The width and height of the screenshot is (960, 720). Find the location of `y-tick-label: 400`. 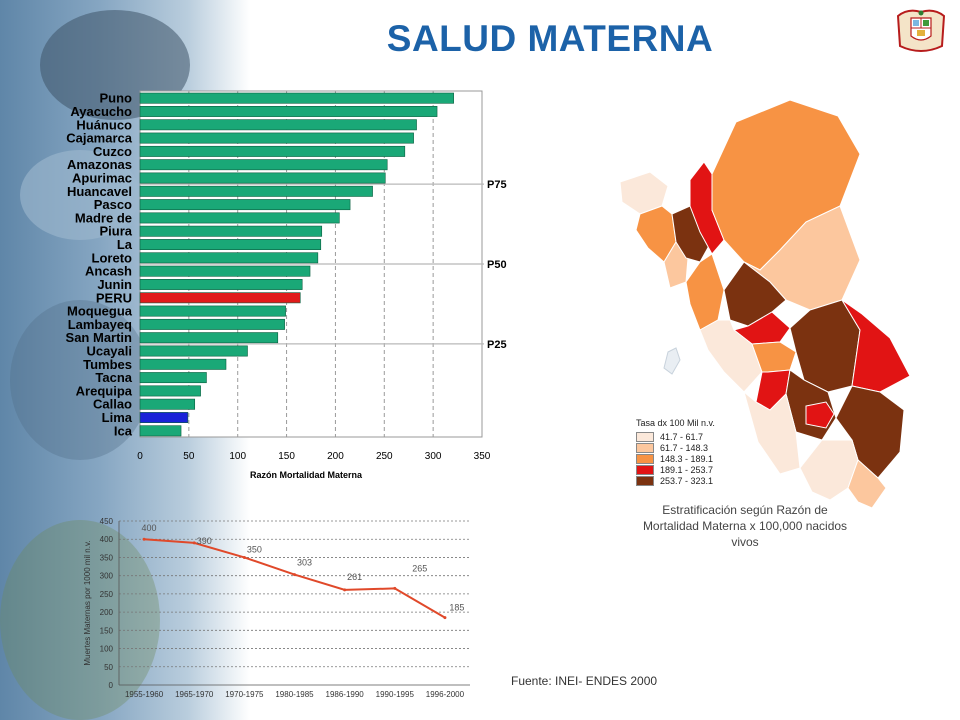

y-tick-label: 400 is located at coordinates (107, 539).